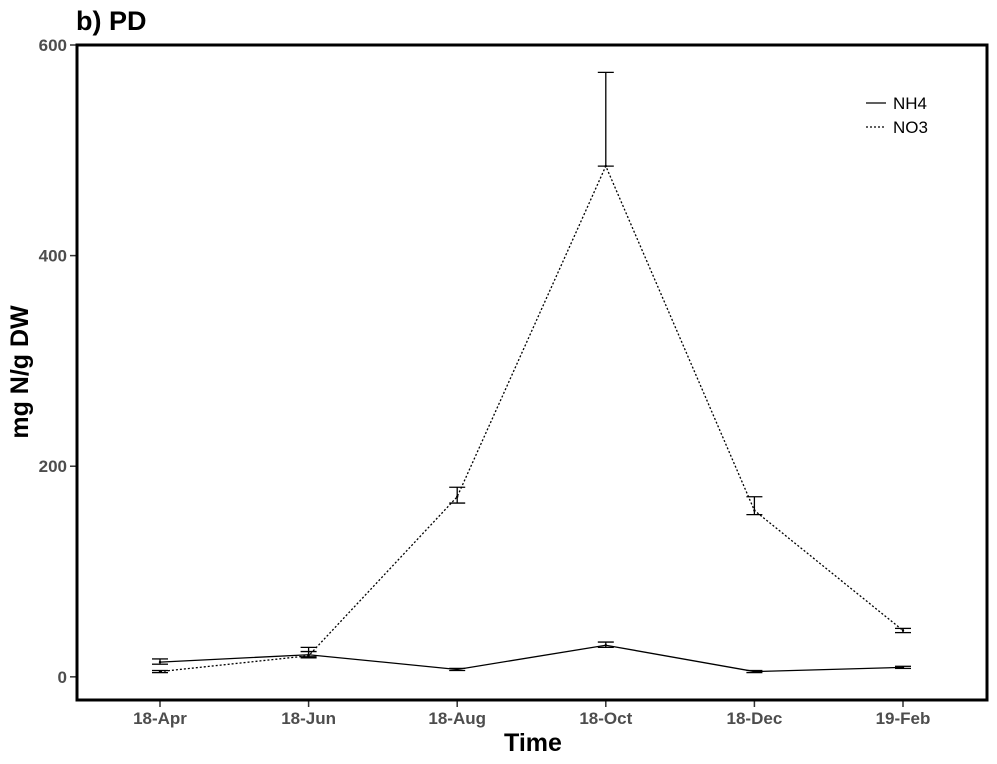 This screenshot has height=764, width=997. Describe the element at coordinates (53, 466) in the screenshot. I see `y-tick-label: 200` at that location.